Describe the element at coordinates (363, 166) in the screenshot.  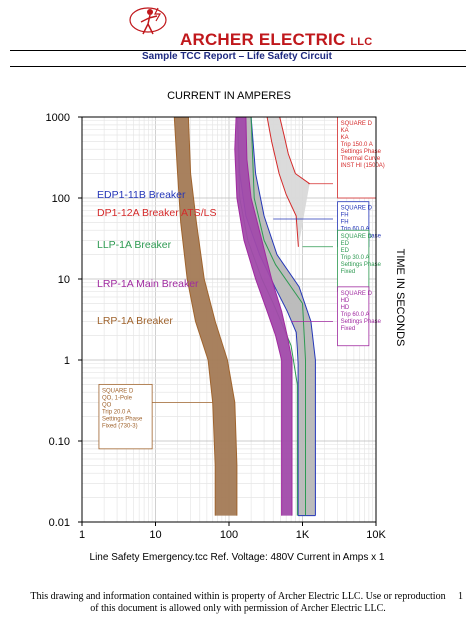
I see `setting-note-line: INST HI (1500A)` at that location.